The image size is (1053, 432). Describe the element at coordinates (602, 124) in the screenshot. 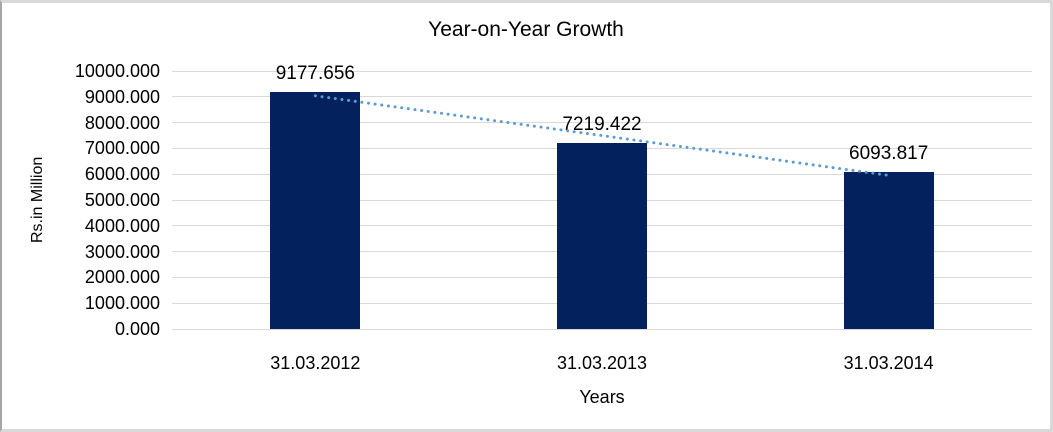

I see `bar-data-label: 7219.422` at that location.